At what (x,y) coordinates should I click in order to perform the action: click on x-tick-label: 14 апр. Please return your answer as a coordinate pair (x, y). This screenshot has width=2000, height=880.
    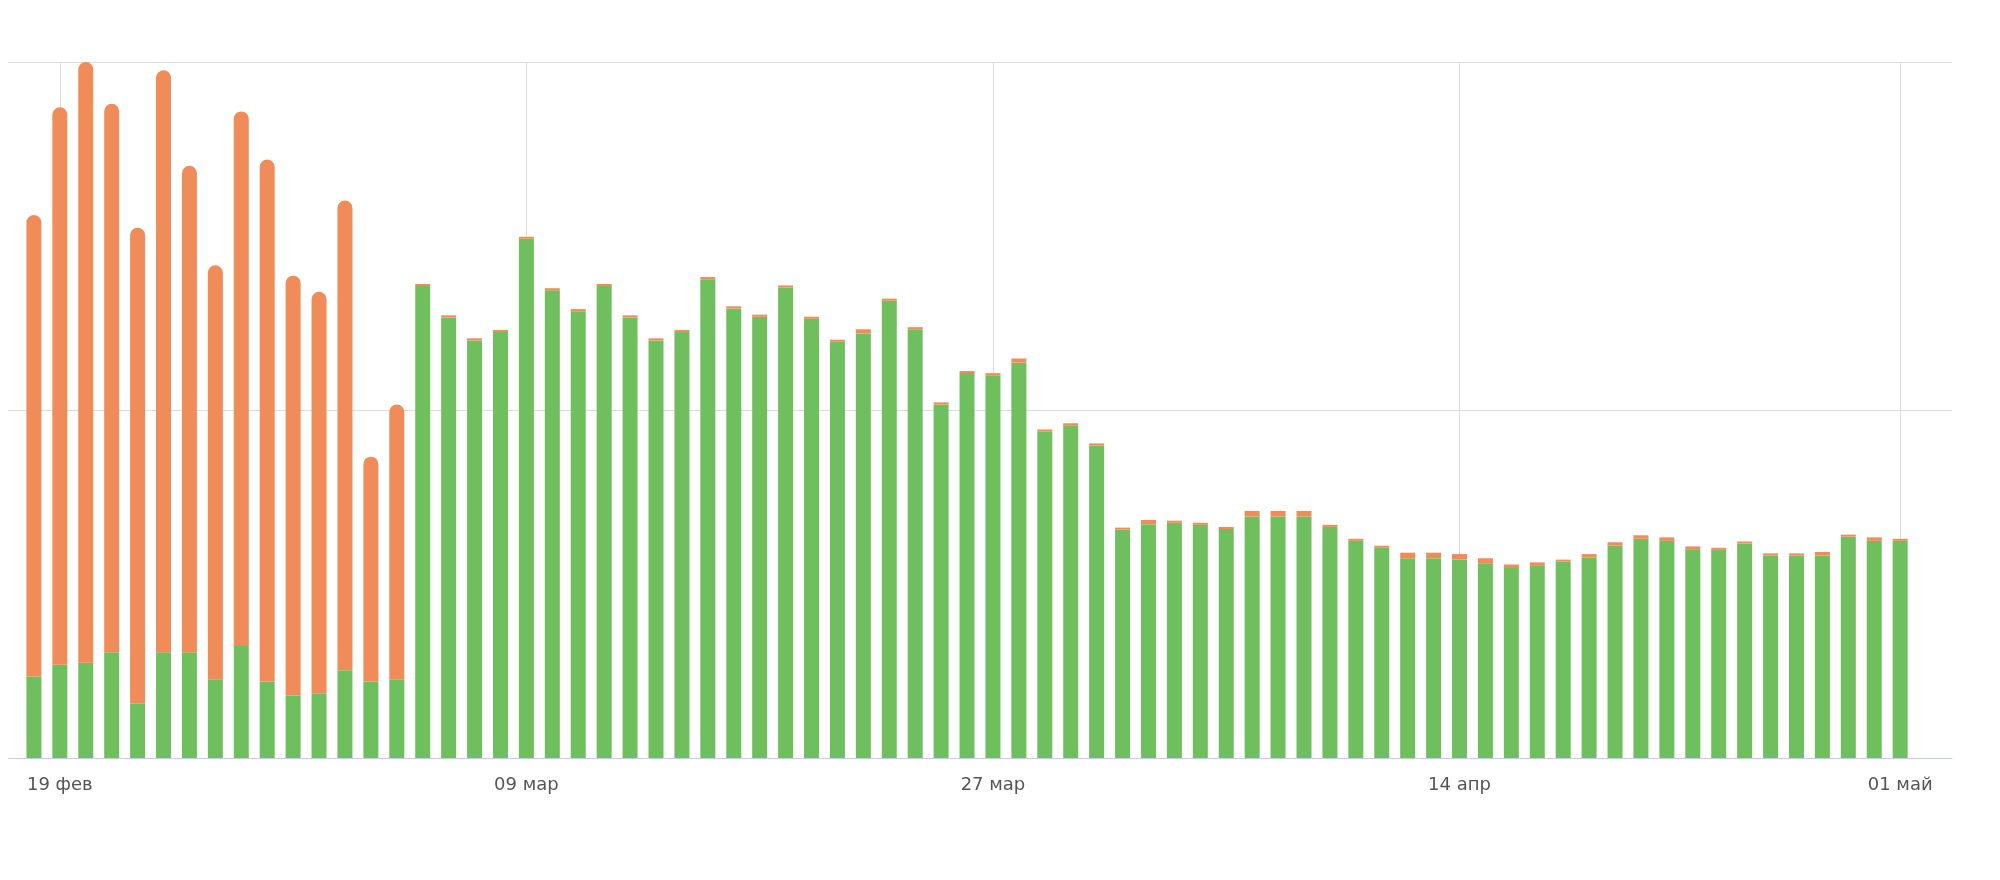
    Looking at the image, I should click on (1459, 783).